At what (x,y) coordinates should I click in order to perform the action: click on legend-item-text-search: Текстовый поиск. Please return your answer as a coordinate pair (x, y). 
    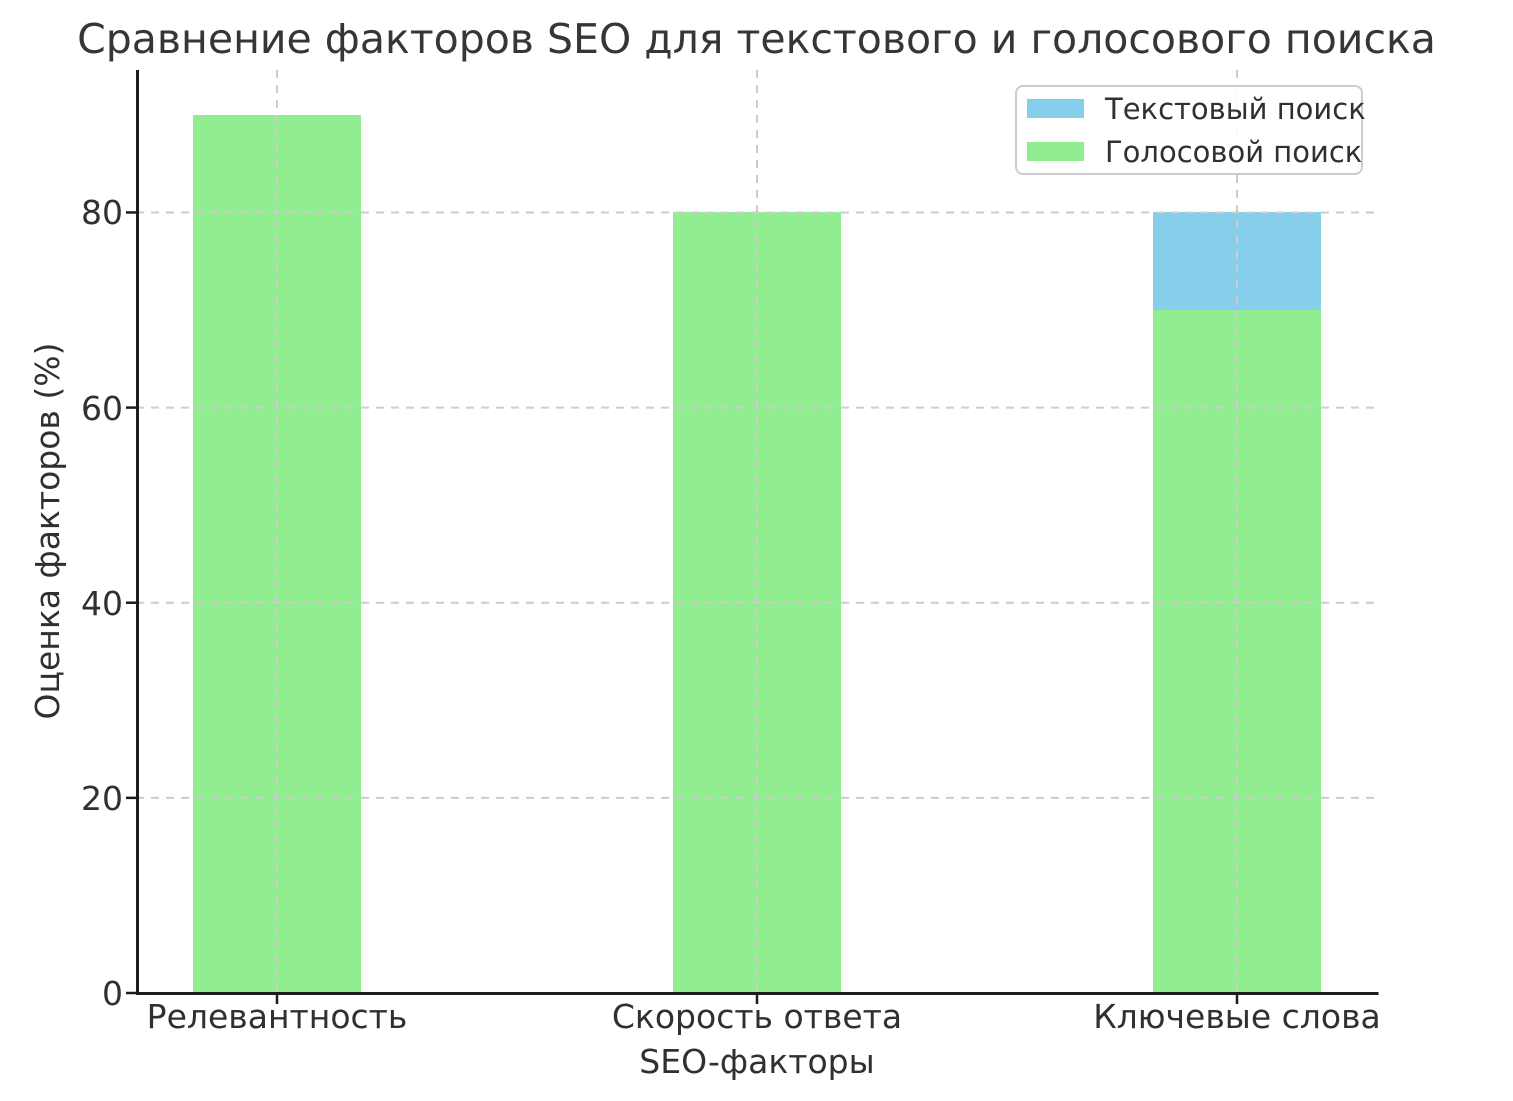
    Looking at the image, I should click on (1196, 108).